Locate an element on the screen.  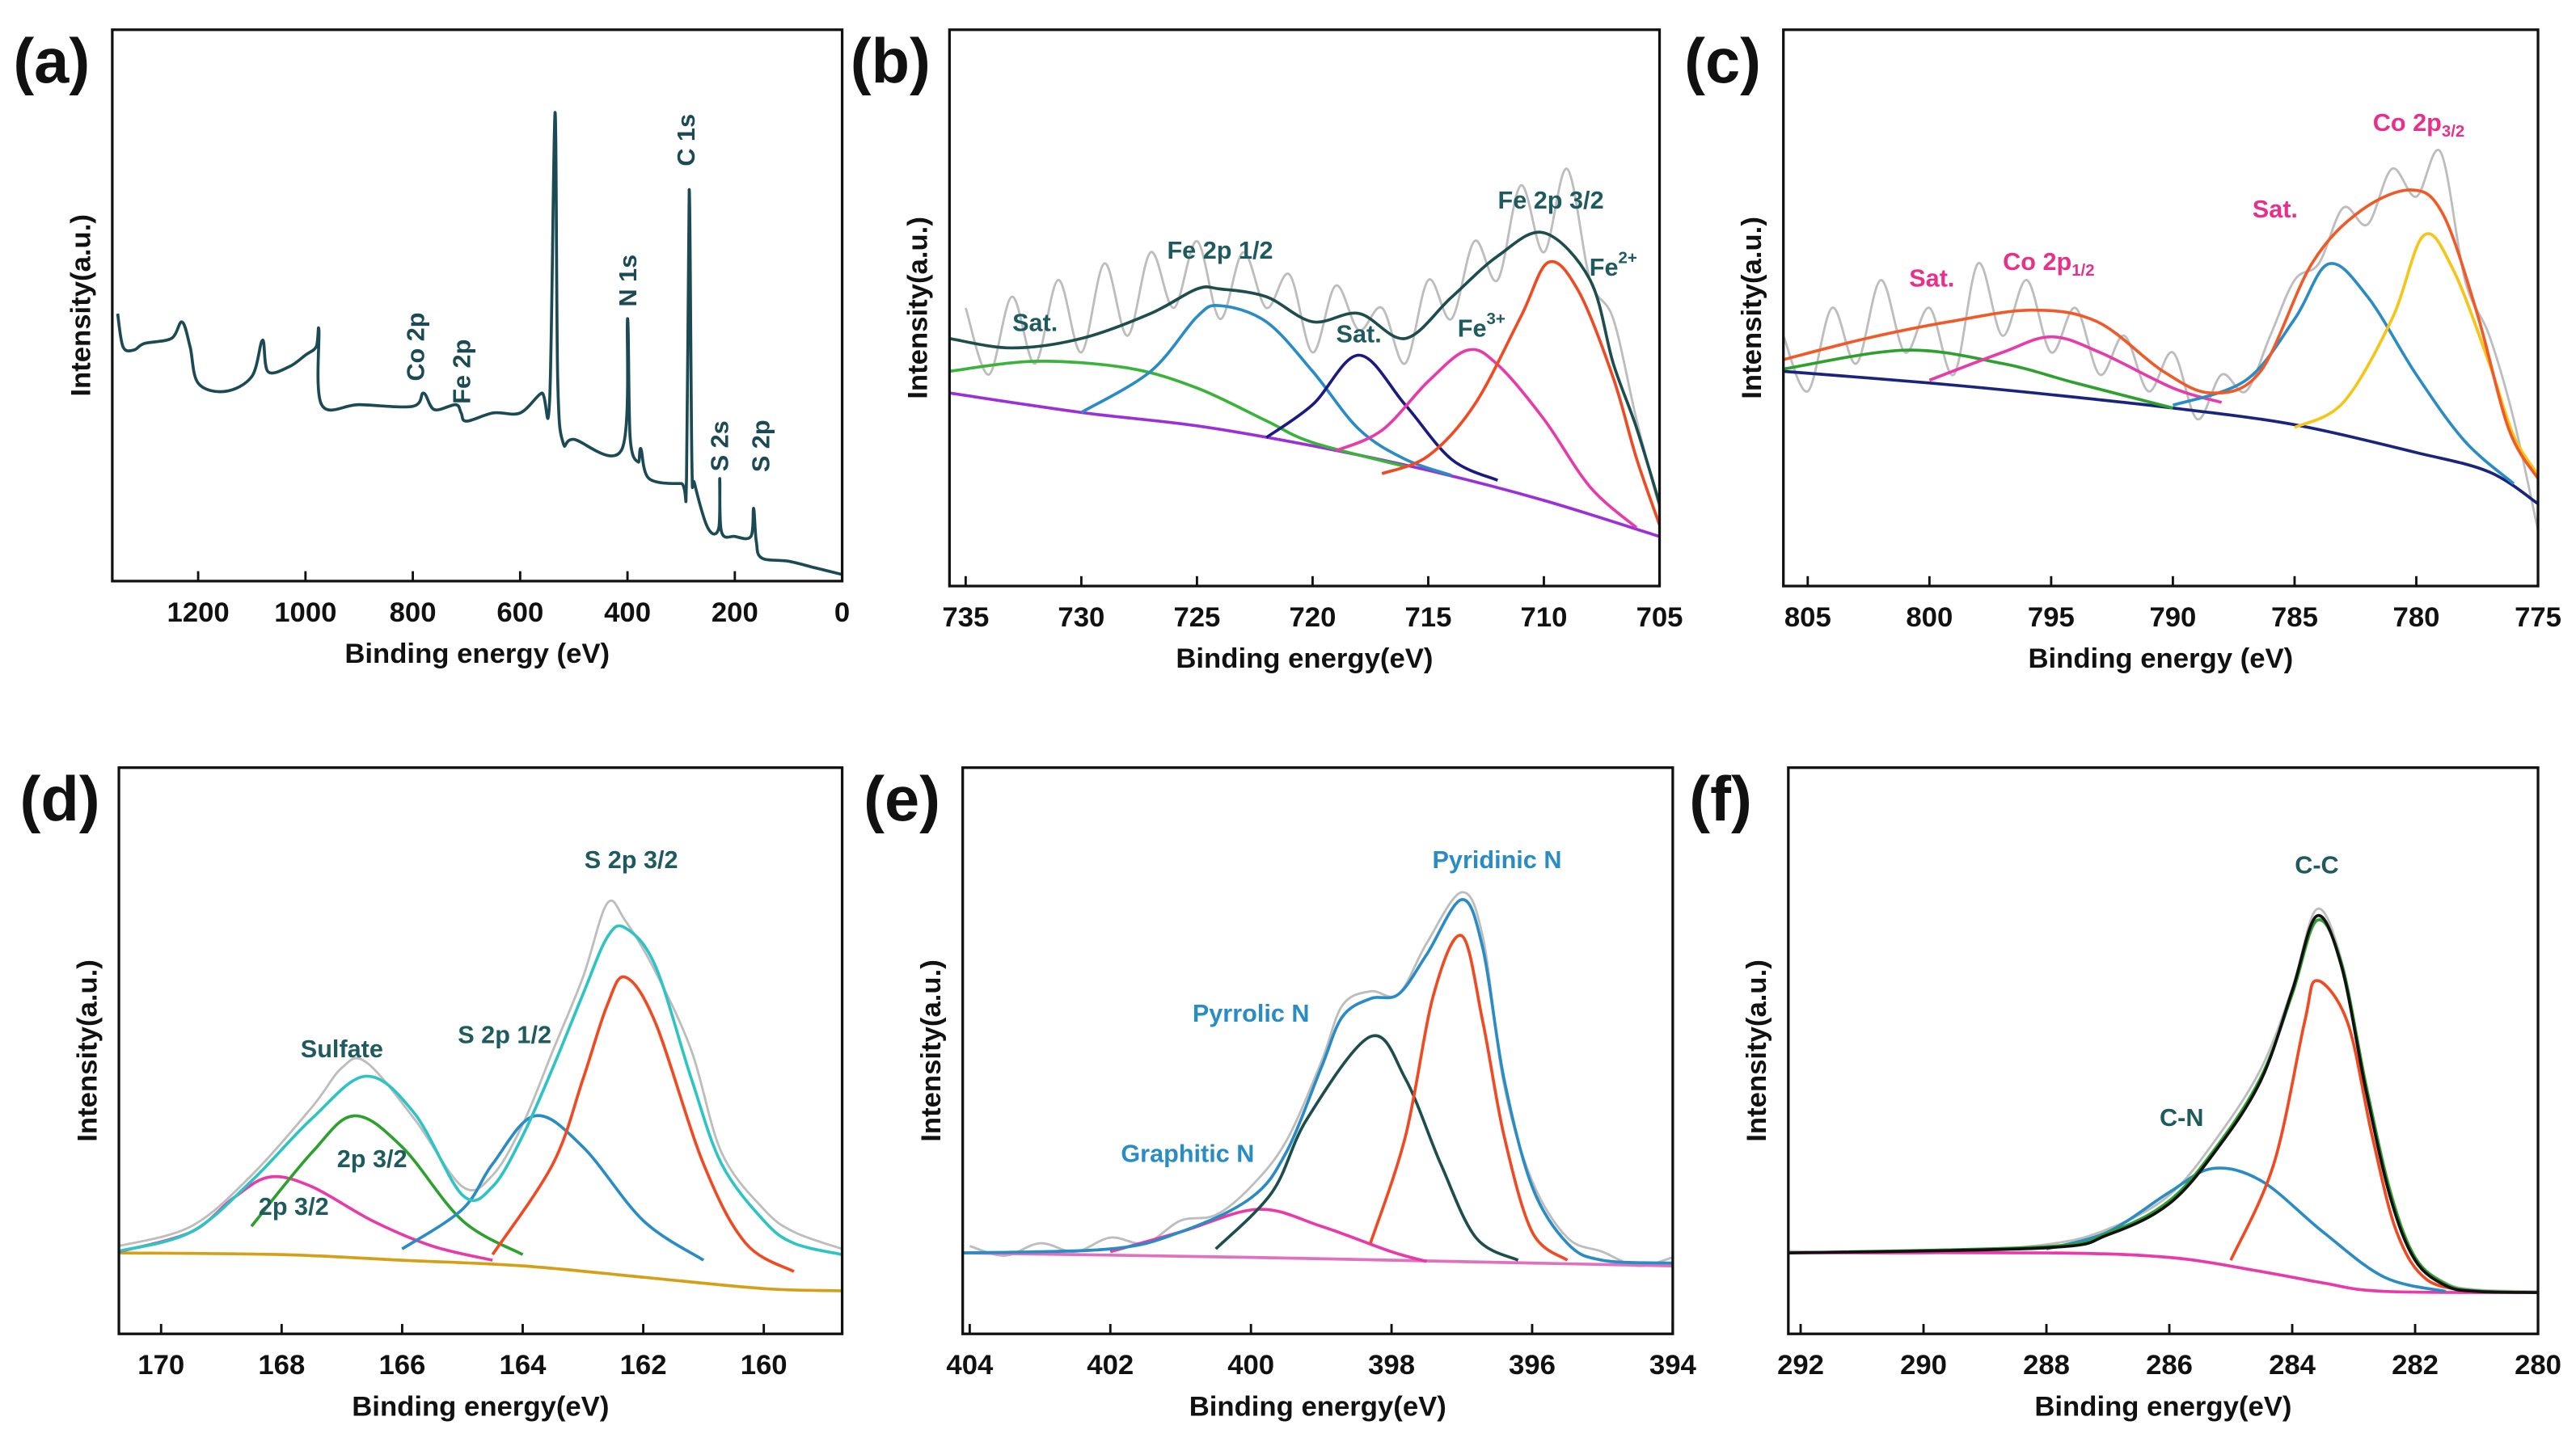
x-tick-label: 715 is located at coordinates (1428, 617).